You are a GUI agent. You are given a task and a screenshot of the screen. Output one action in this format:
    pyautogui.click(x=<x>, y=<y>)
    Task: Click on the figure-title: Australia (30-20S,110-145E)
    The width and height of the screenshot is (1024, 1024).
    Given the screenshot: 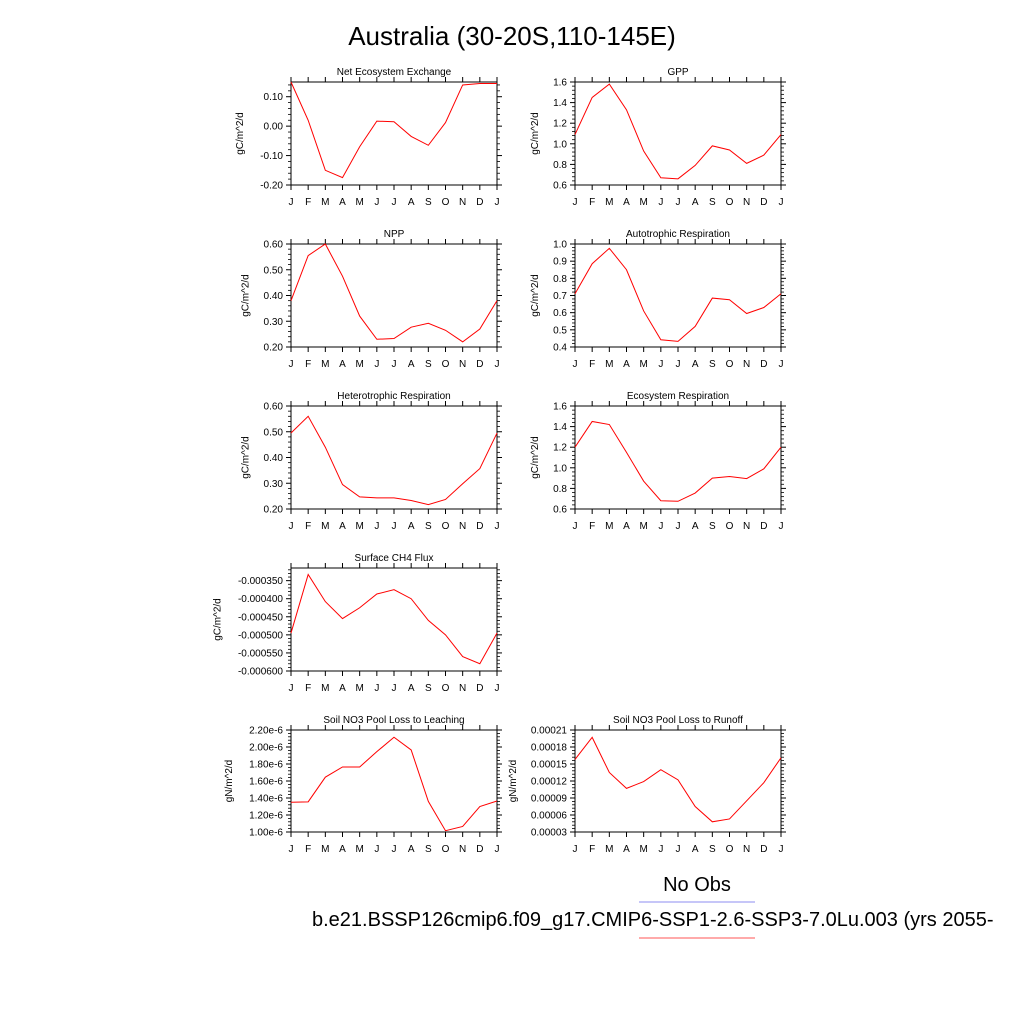 What is the action you would take?
    pyautogui.click(x=512, y=36)
    